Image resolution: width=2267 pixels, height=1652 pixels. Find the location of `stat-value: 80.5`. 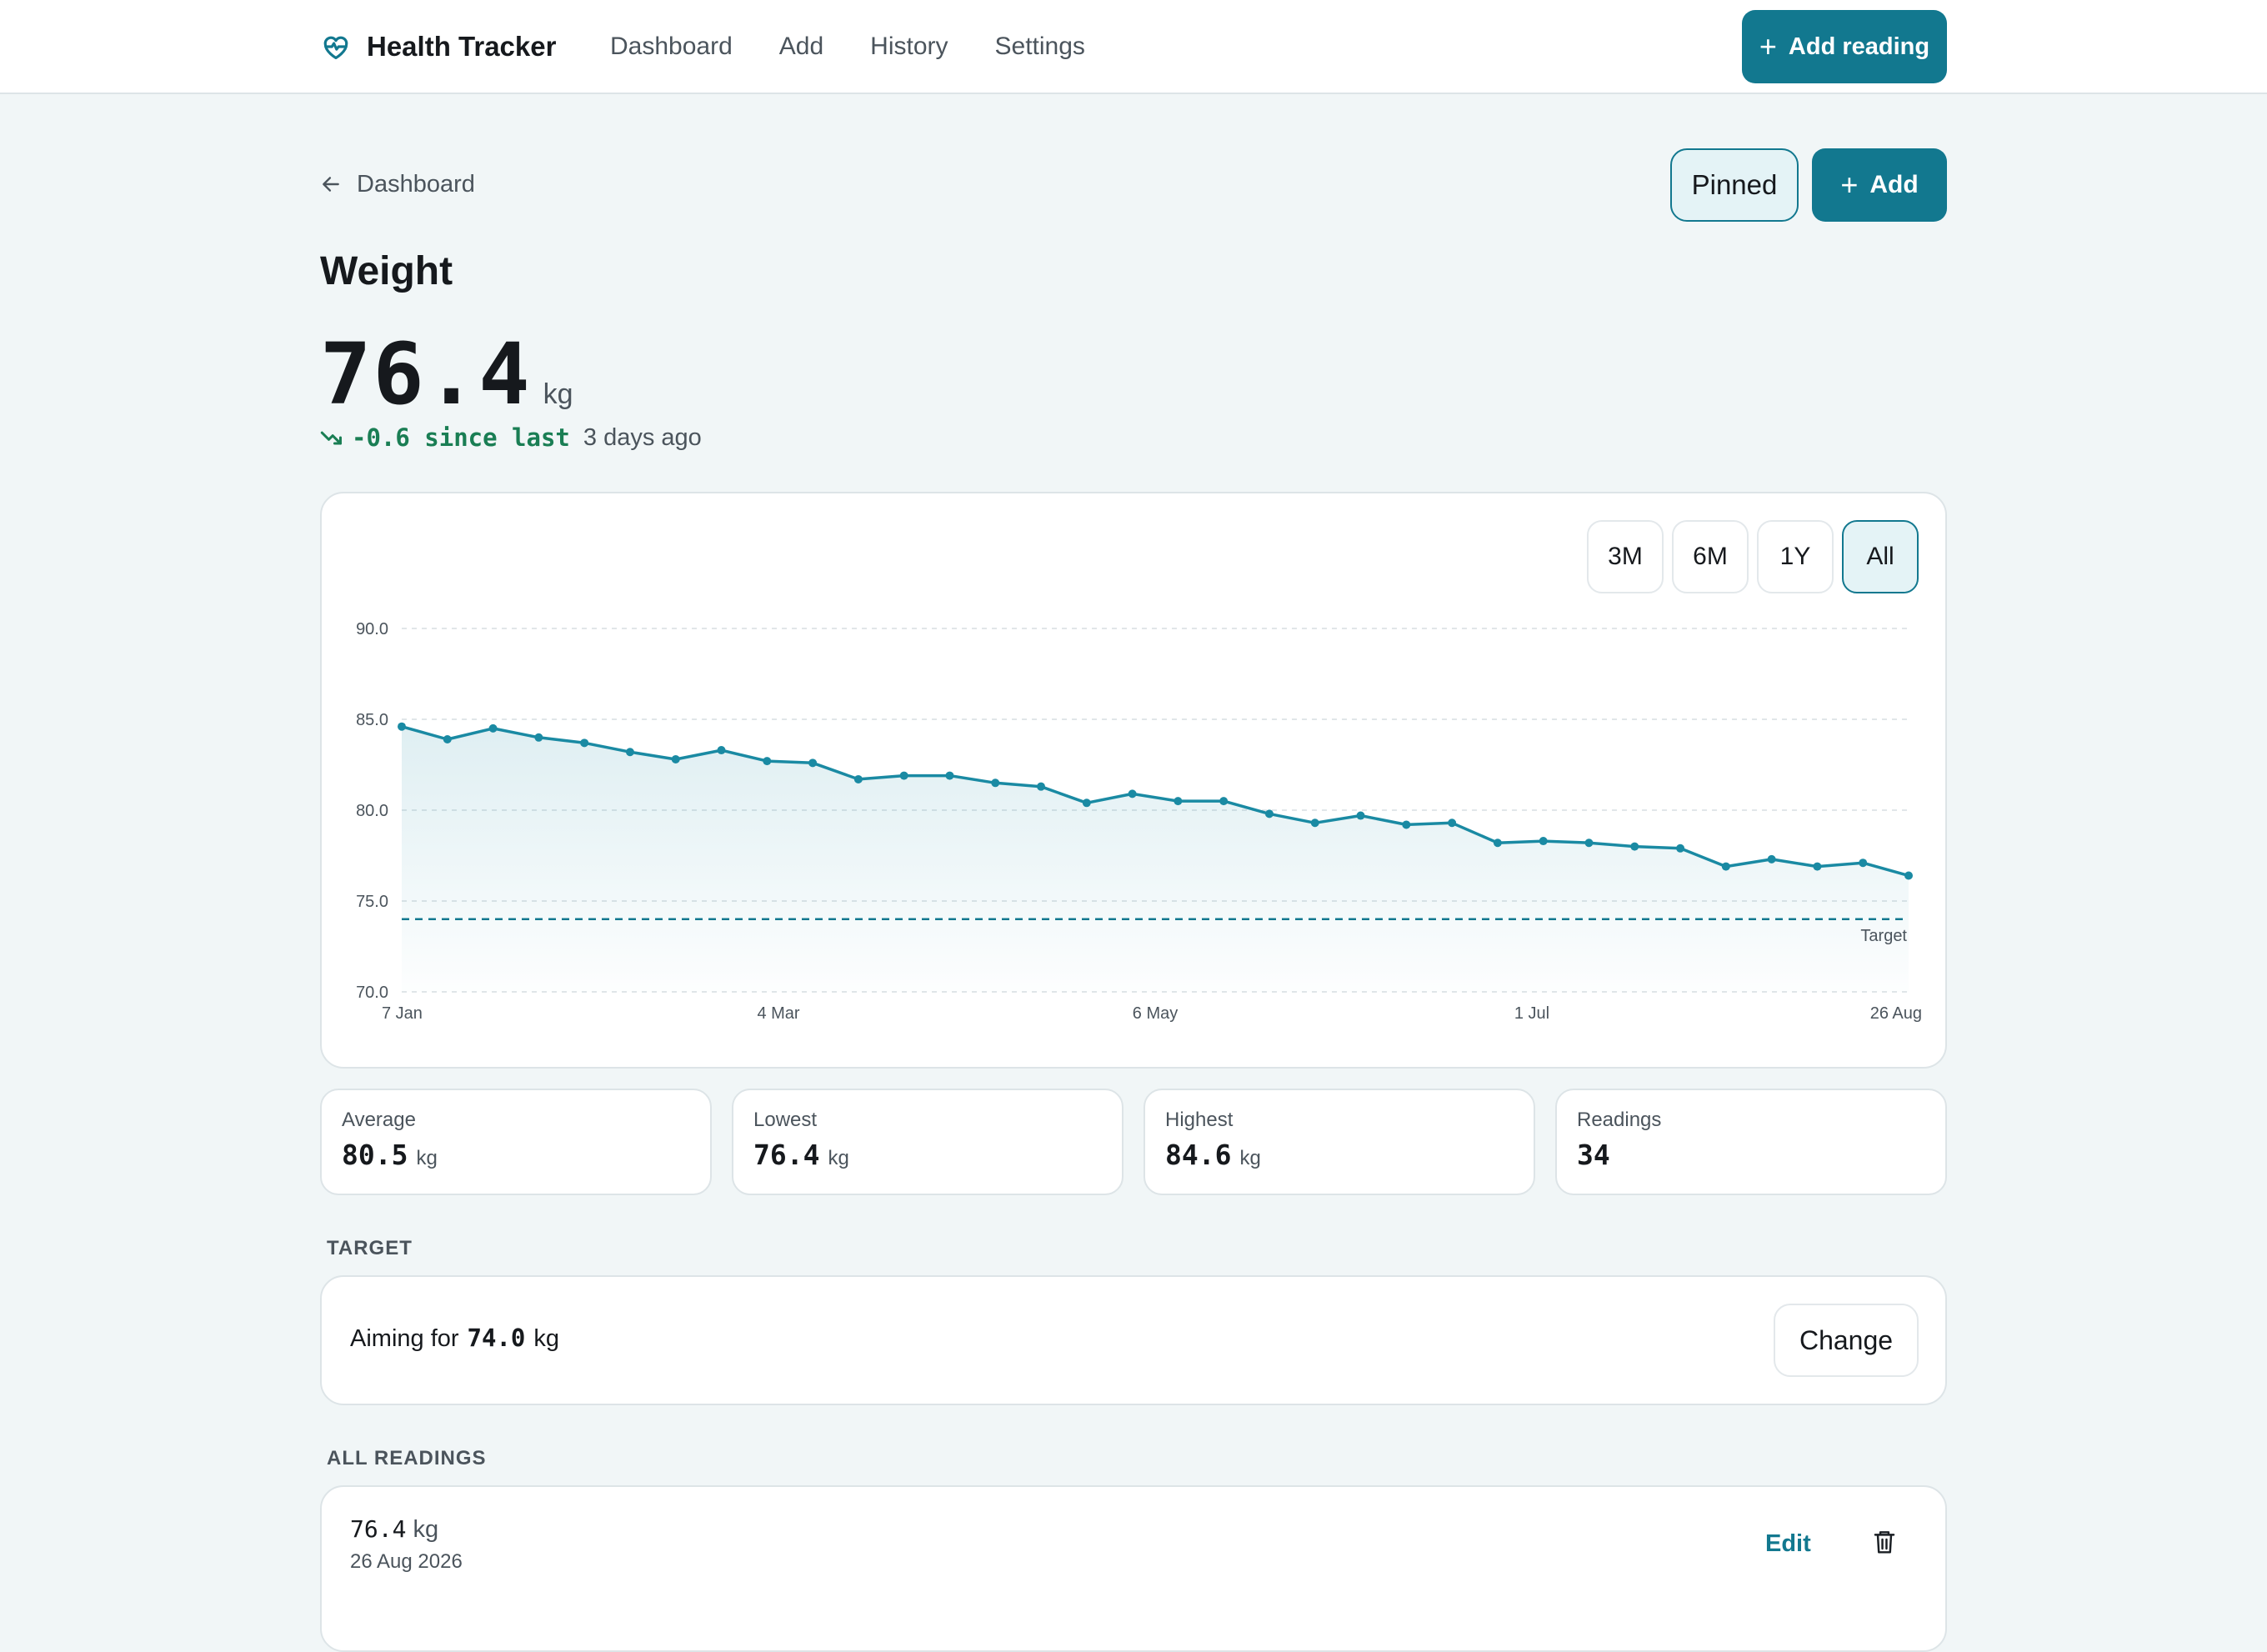

stat-value: 80.5 is located at coordinates (375, 1155).